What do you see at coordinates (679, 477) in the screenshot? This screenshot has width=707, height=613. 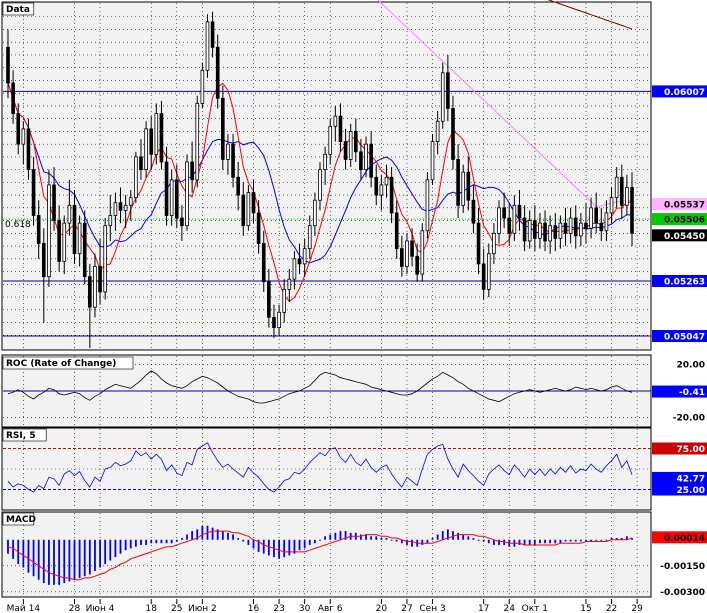 I see `rsi-value-tag-bg` at bounding box center [679, 477].